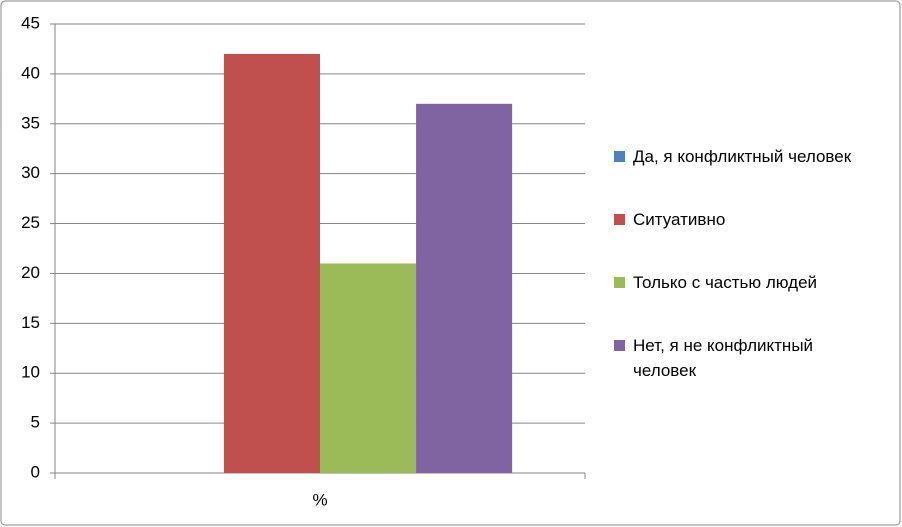 The width and height of the screenshot is (902, 527). Describe the element at coordinates (30, 122) in the screenshot. I see `y-tick-label: 35` at that location.